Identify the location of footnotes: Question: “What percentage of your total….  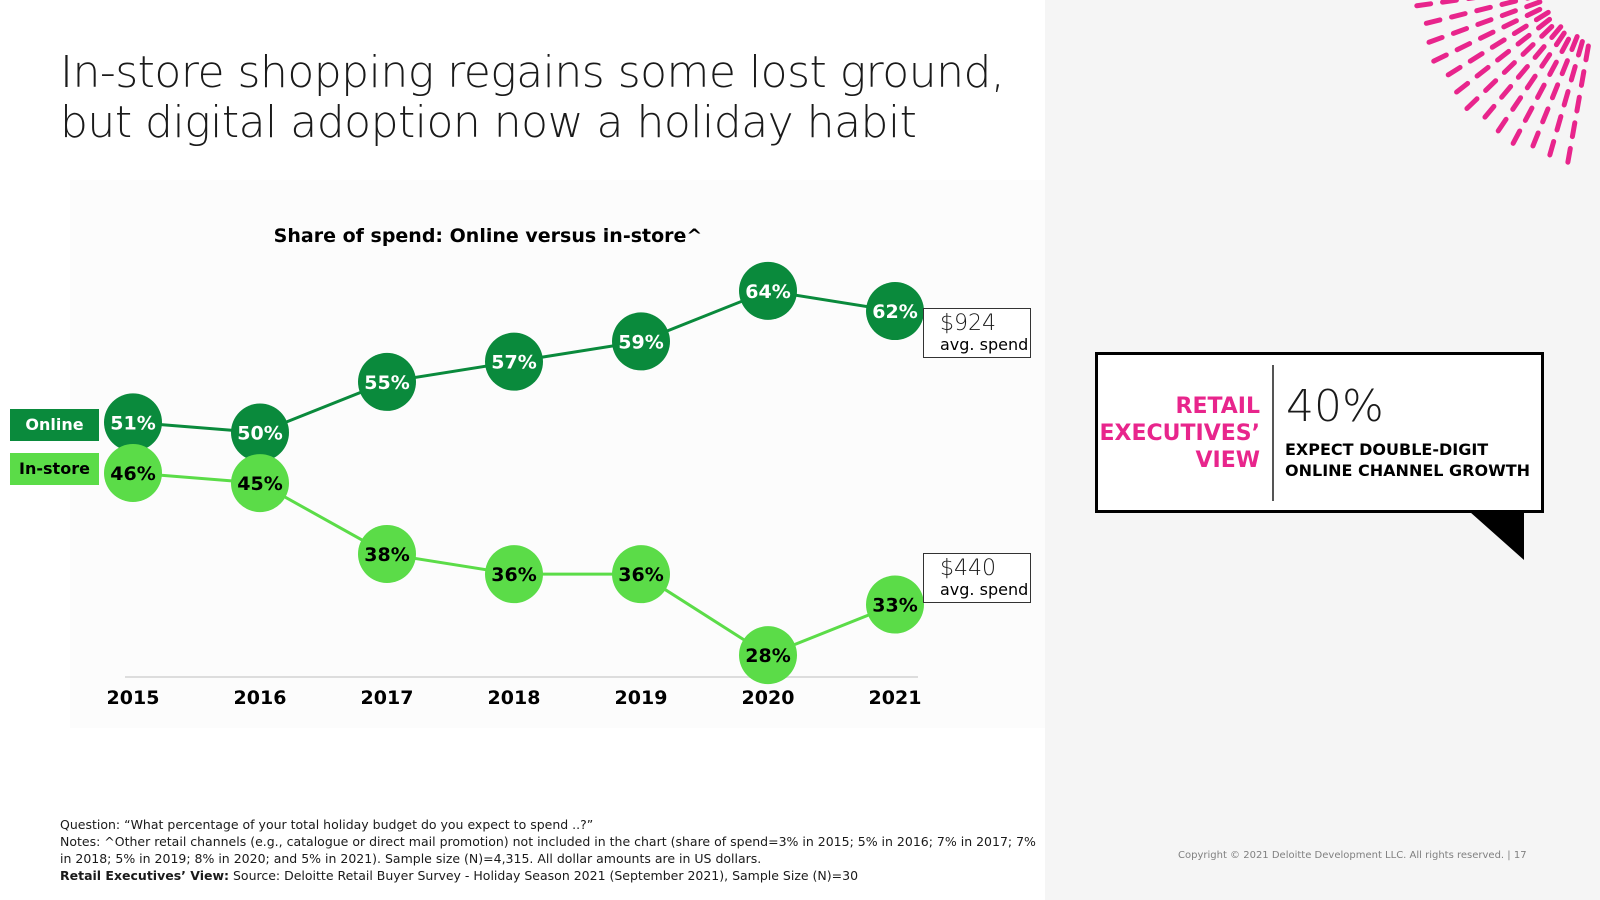
(548, 850).